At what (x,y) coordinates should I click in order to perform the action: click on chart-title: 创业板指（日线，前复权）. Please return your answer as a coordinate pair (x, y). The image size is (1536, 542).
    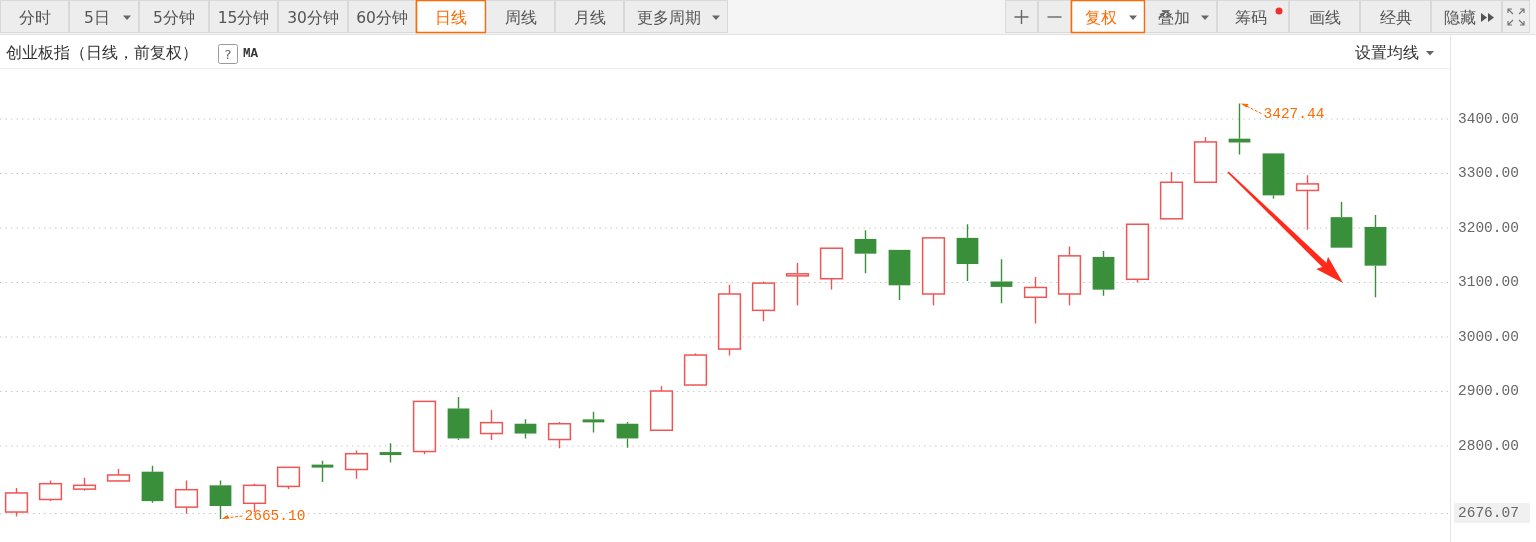
    Looking at the image, I should click on (102, 53).